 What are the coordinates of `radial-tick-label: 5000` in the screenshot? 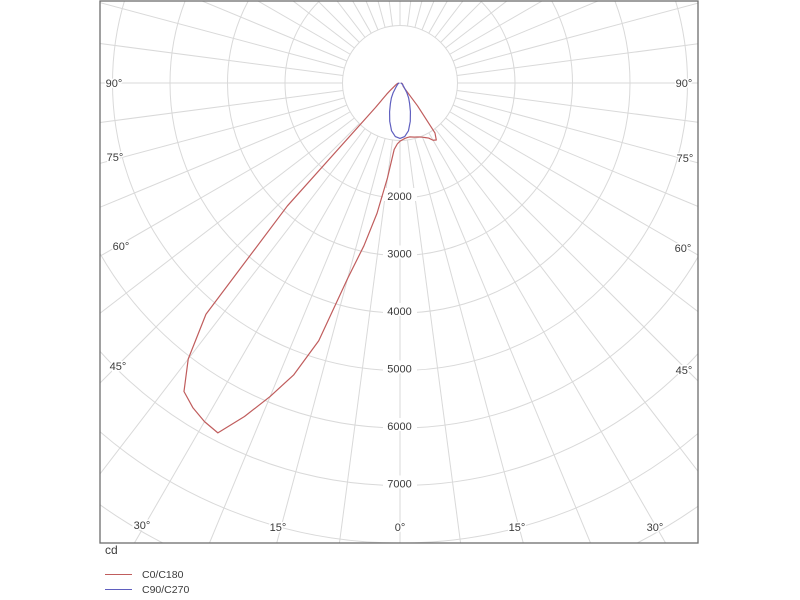 It's located at (399, 370).